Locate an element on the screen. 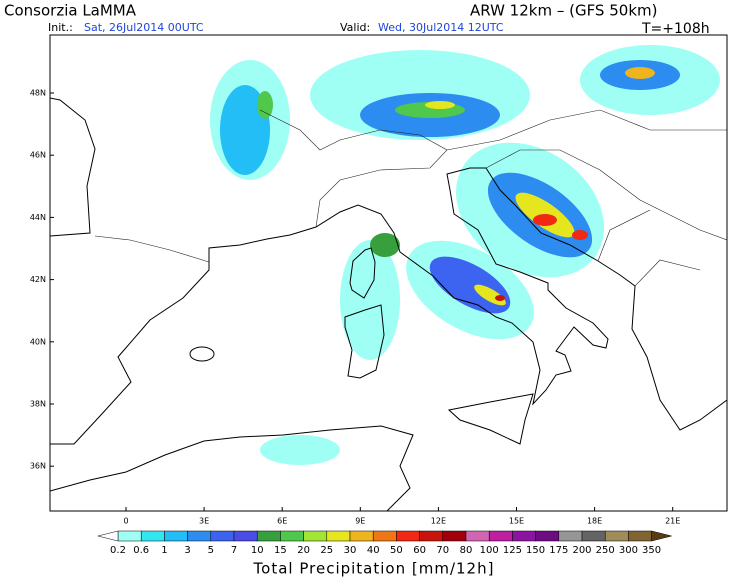 This screenshot has height=580, width=751. colorbar-label: 5 is located at coordinates (211, 550).